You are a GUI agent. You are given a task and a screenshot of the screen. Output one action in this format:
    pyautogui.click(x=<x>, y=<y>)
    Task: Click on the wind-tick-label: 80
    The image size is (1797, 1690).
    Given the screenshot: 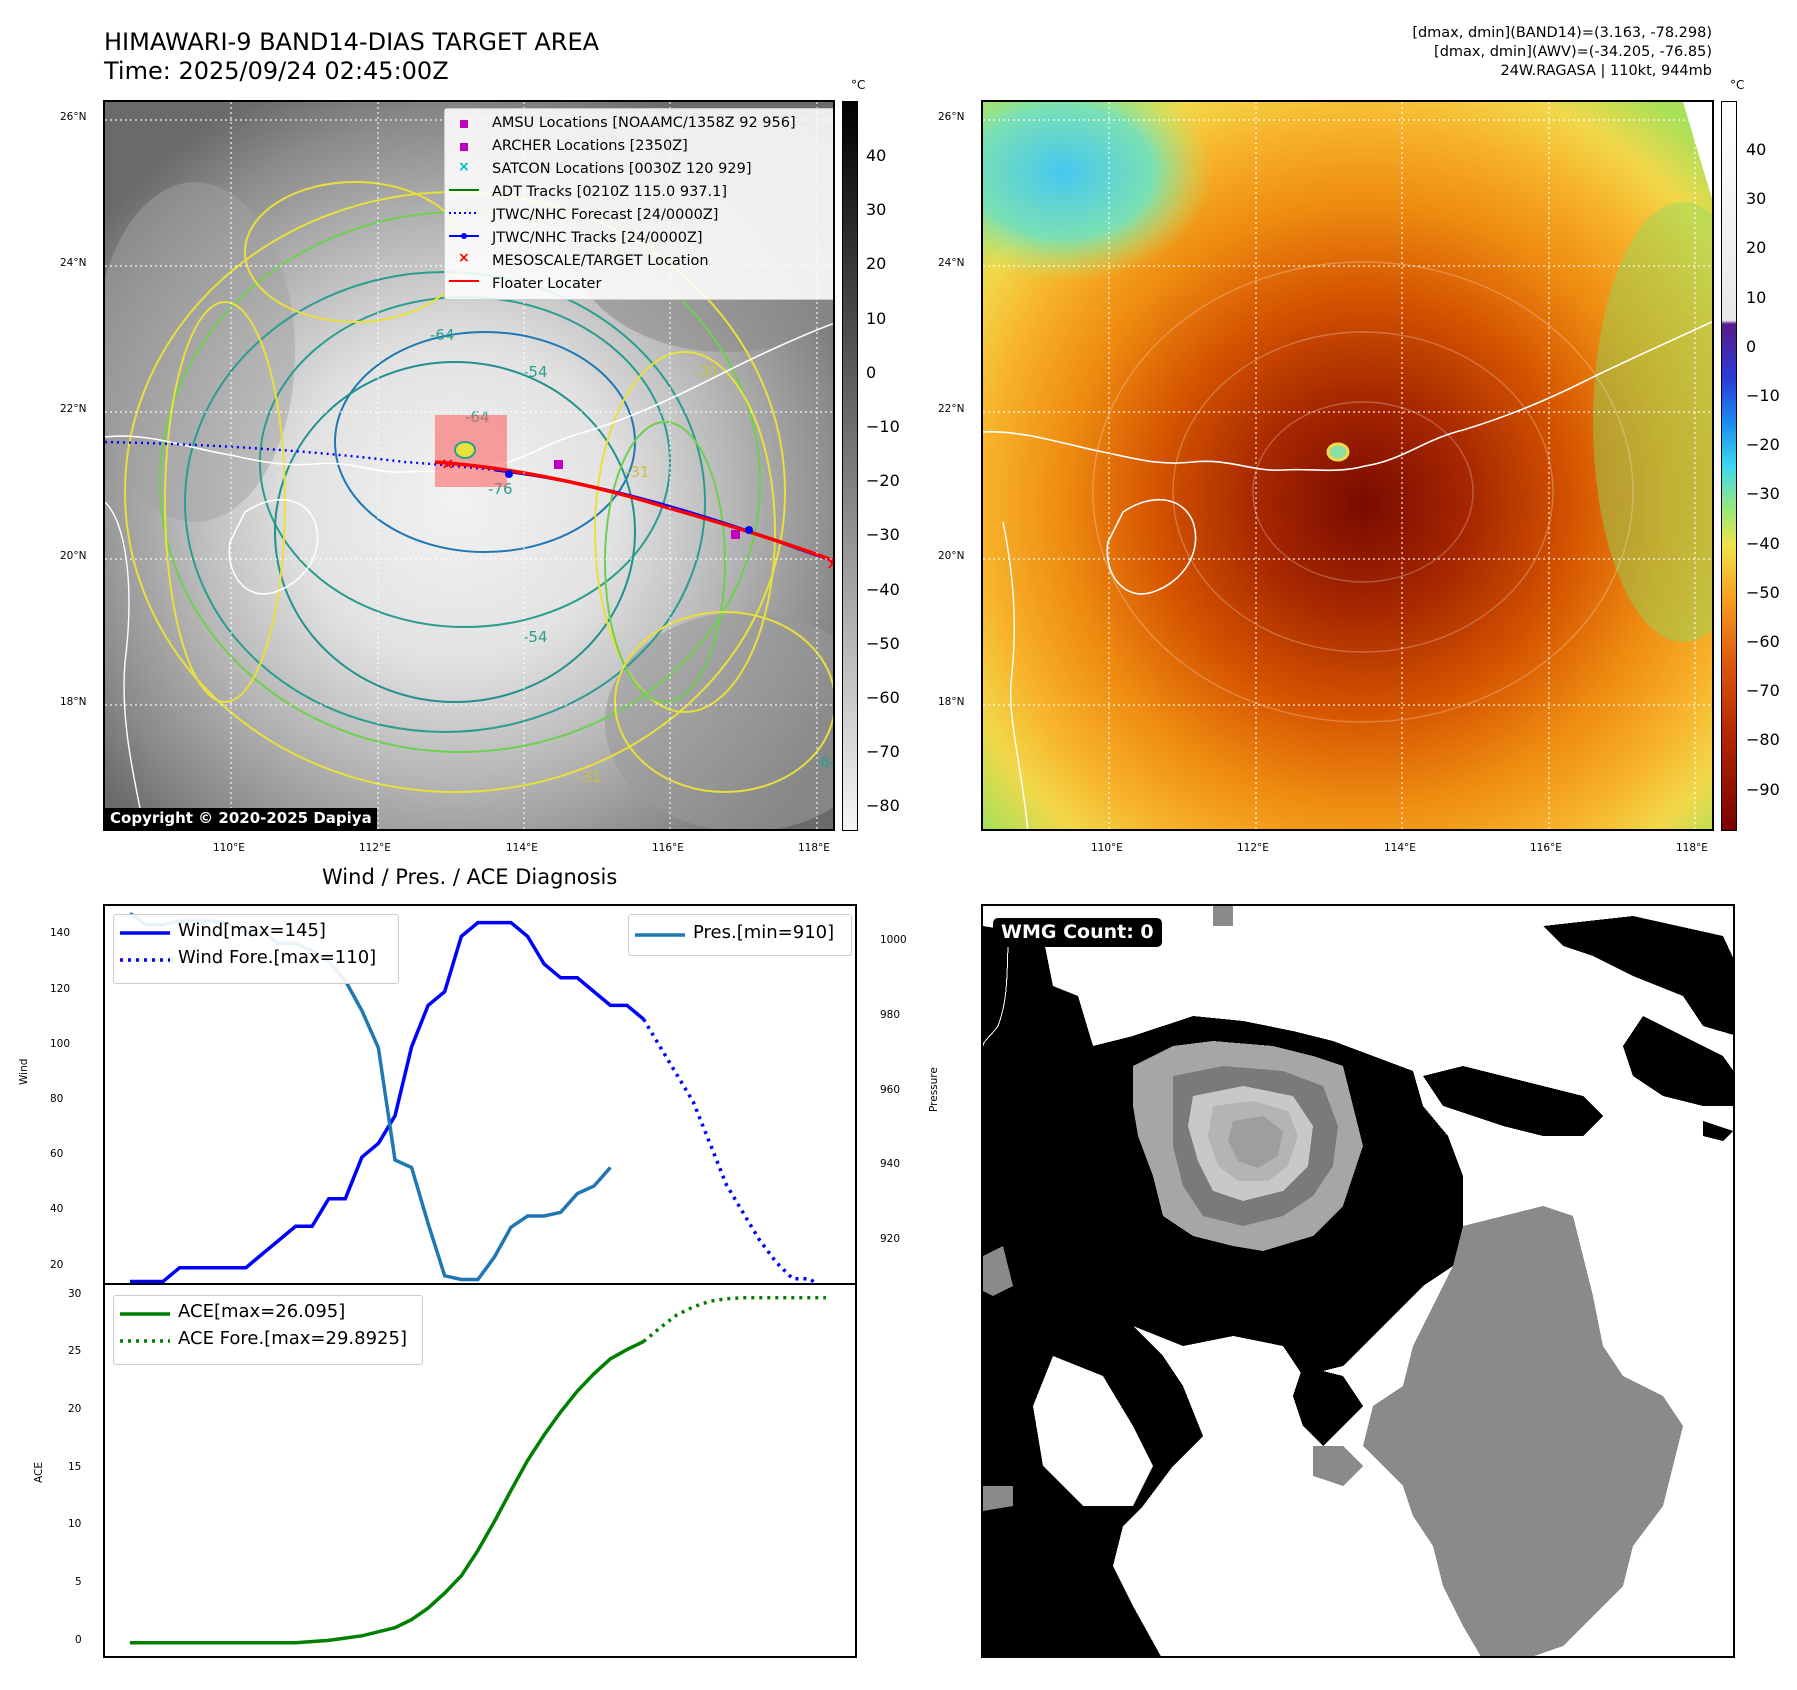 What is the action you would take?
    pyautogui.click(x=57, y=1099)
    